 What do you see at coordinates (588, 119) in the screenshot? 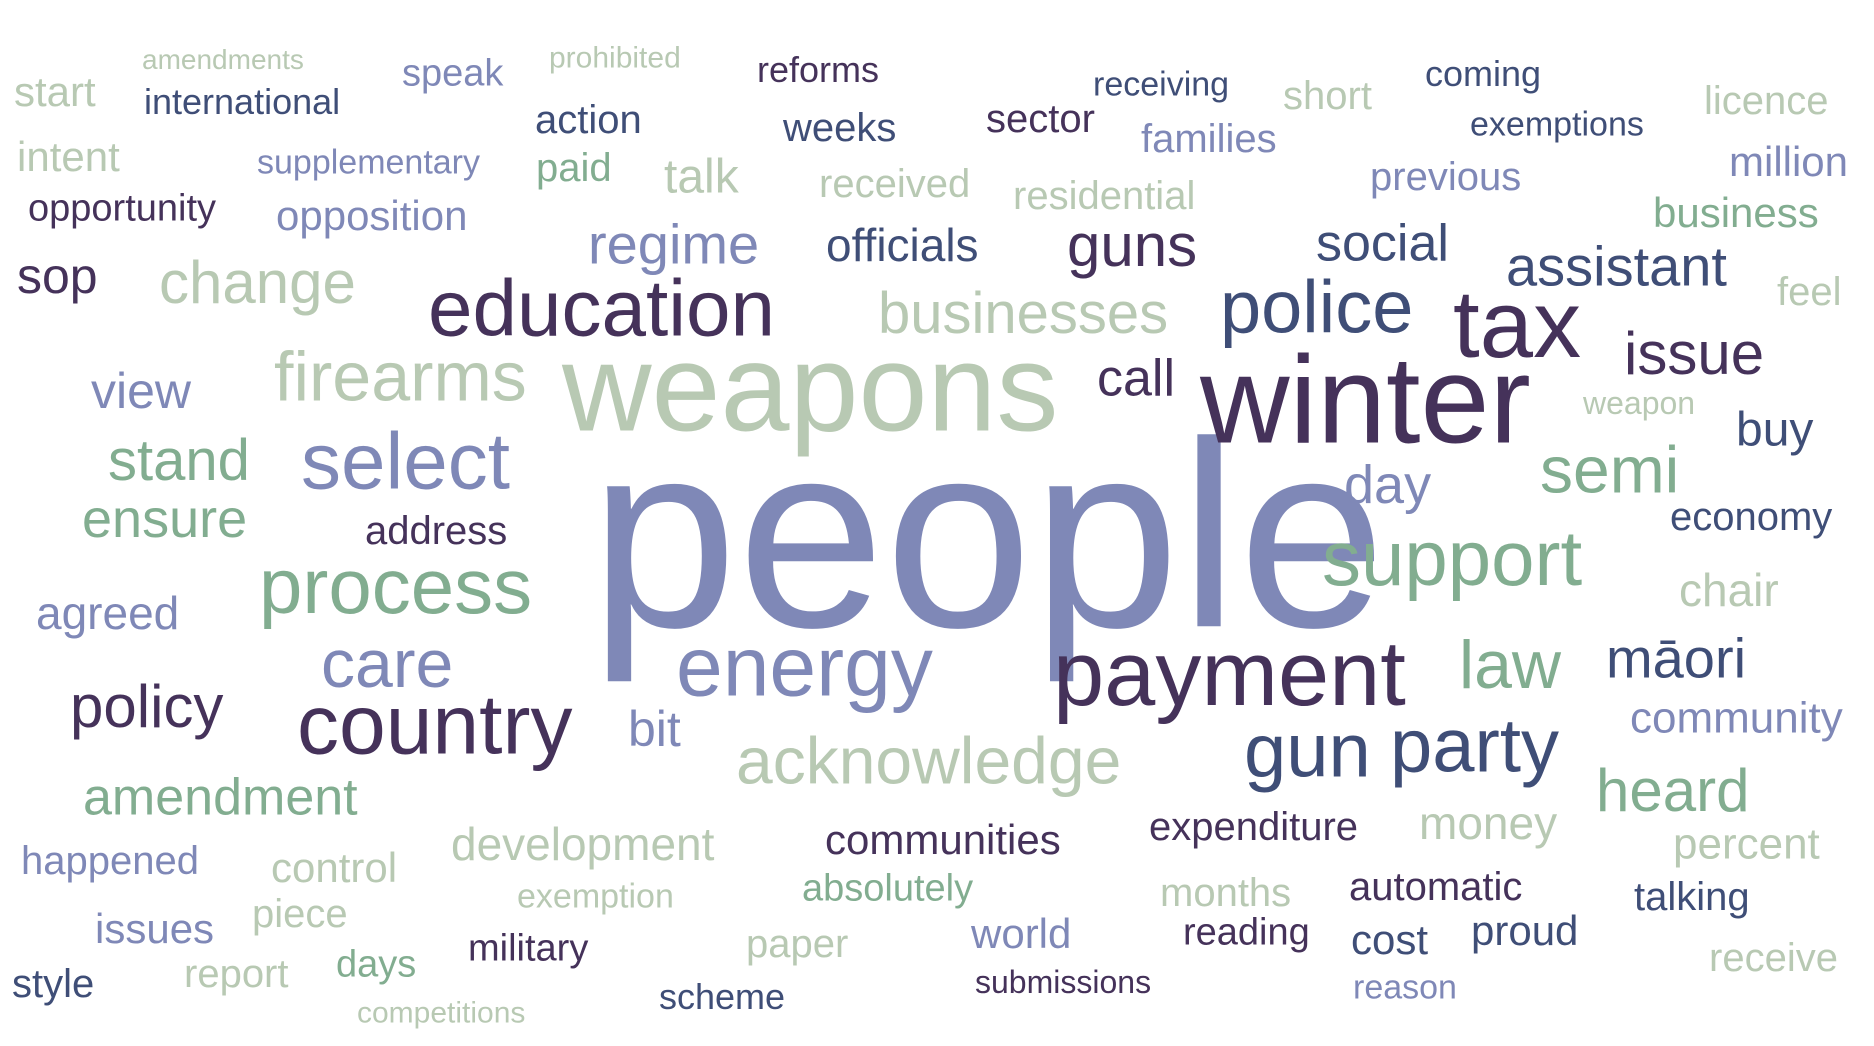
I see `word-action: action` at bounding box center [588, 119].